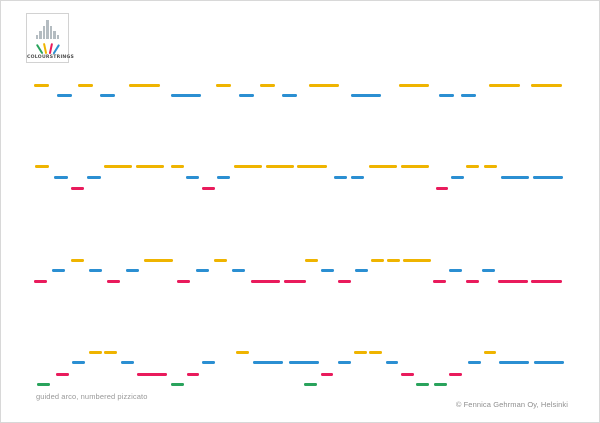  I want to click on colourstrings-logo: COLOURSTRINGS, so click(50, 38).